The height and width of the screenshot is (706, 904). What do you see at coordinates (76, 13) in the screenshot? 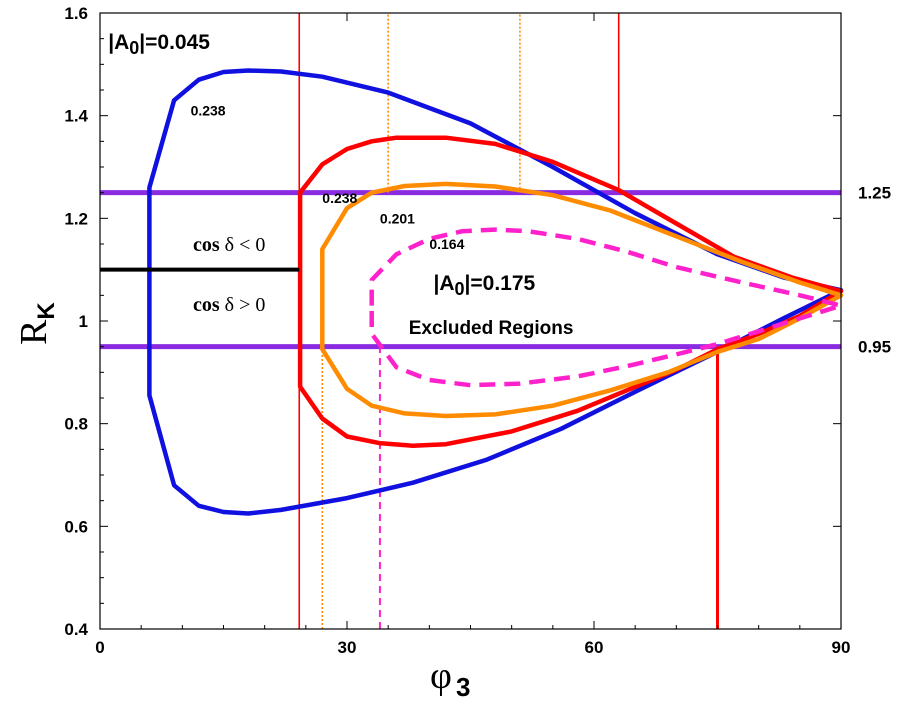
I see `y-tick-label-6: 1.6` at bounding box center [76, 13].